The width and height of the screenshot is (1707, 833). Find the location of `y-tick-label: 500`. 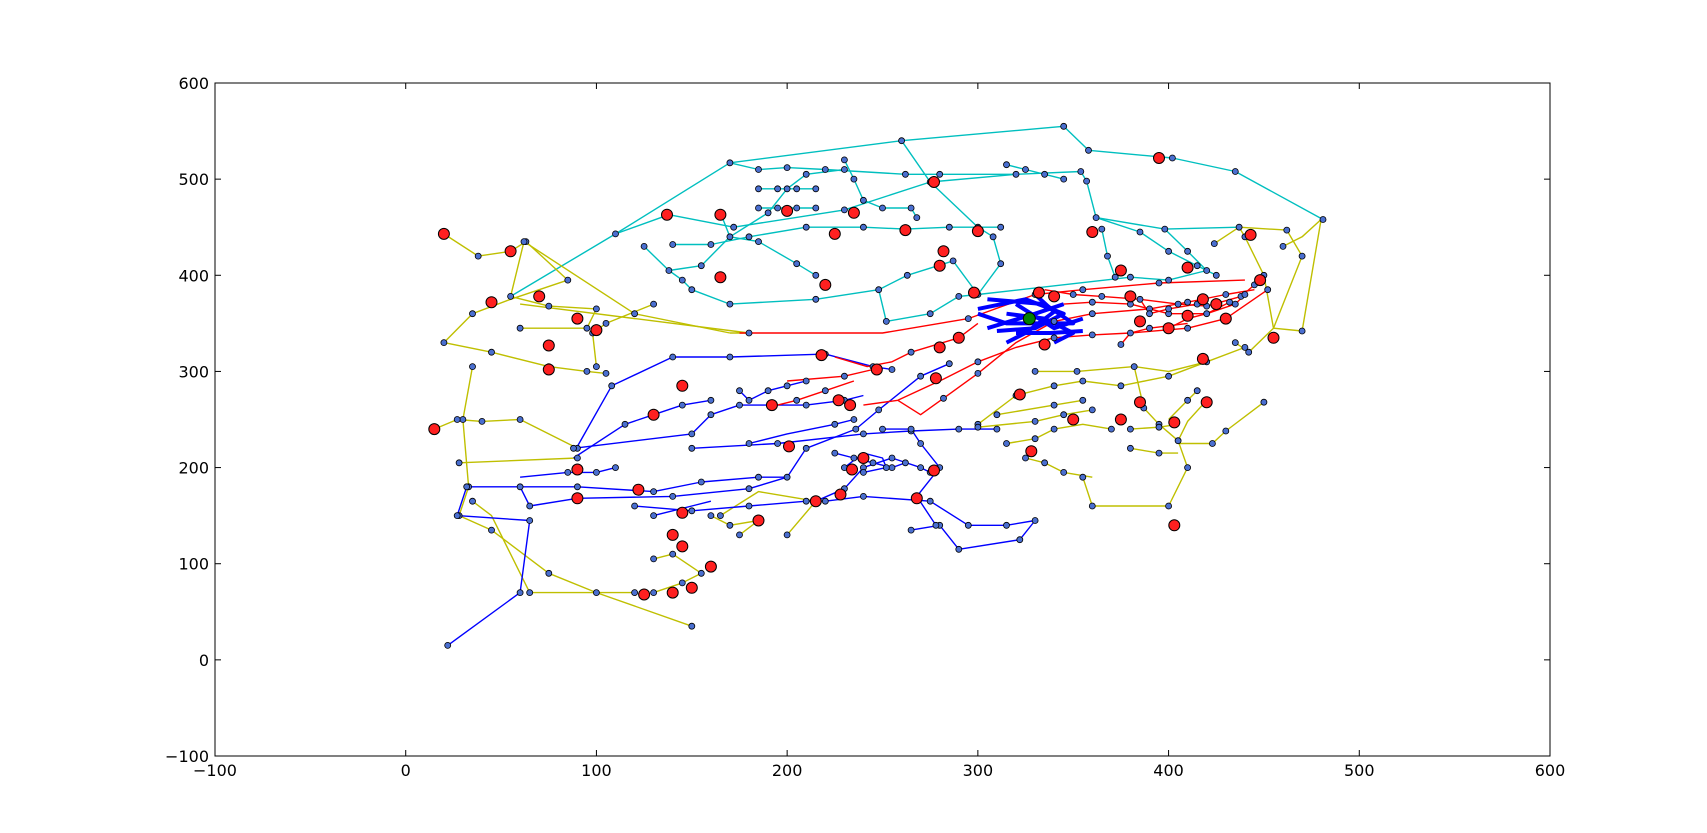

y-tick-label: 500 is located at coordinates (193, 179).